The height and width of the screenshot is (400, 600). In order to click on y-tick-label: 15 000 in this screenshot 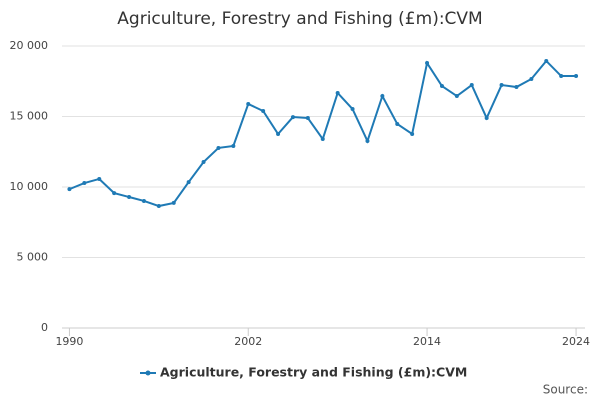, I will do `click(29, 116)`.